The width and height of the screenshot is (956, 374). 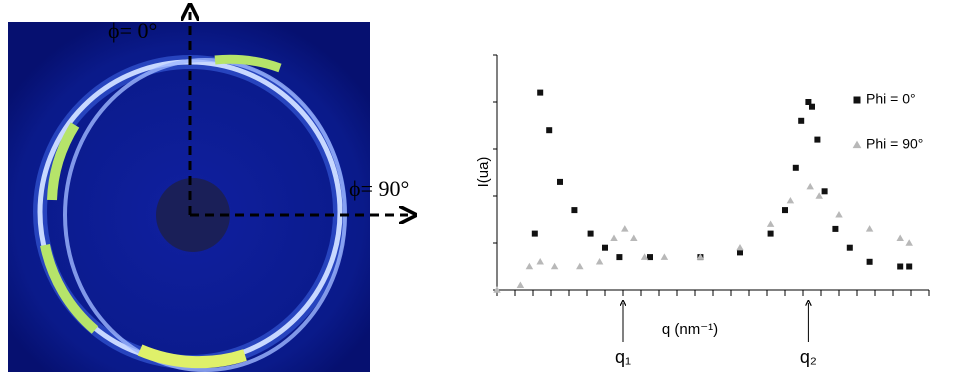 I want to click on phi90-label: ϕ= 90°, so click(x=379, y=188).